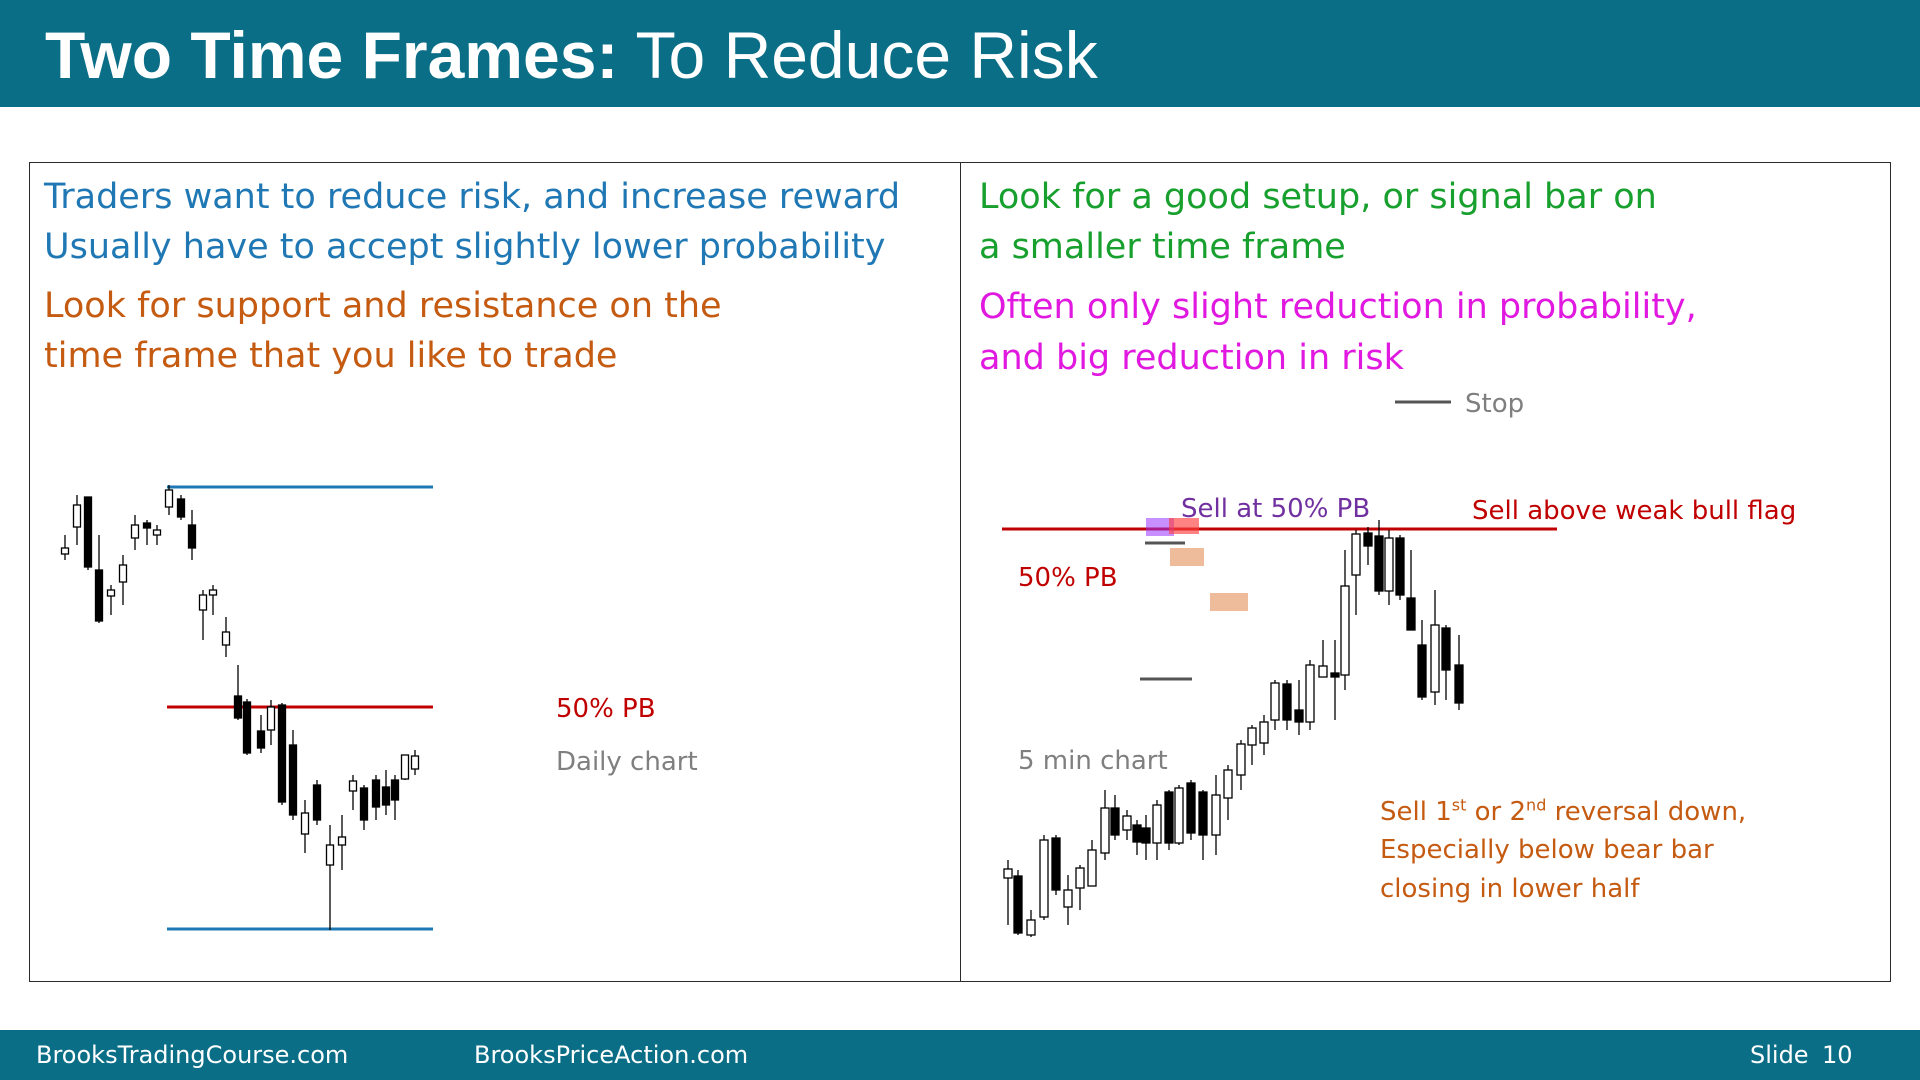  Describe the element at coordinates (611, 1055) in the screenshot. I see `footer-site-2: BrooksPriceAction.com` at that location.